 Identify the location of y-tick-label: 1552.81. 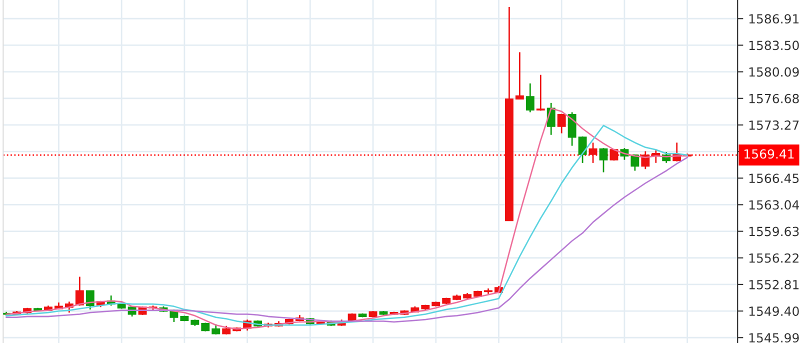
(774, 285).